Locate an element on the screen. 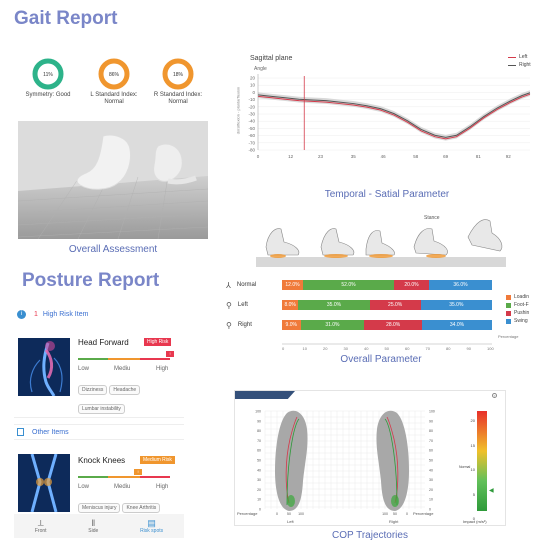  y-tick: 10 is located at coordinates (253, 85).